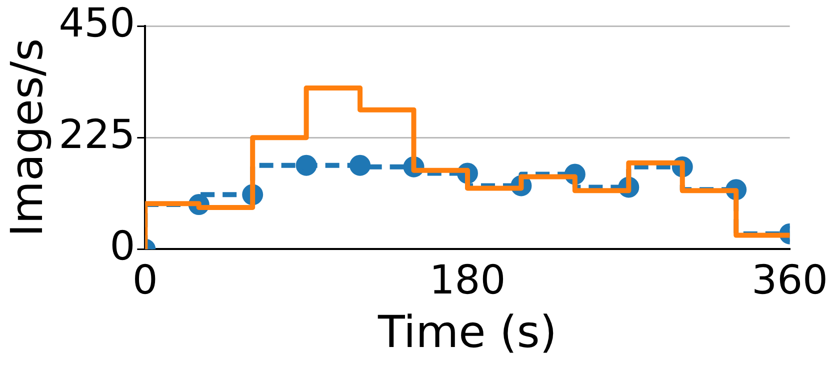  What do you see at coordinates (97, 23) in the screenshot?
I see `y-tick-label: 450` at bounding box center [97, 23].